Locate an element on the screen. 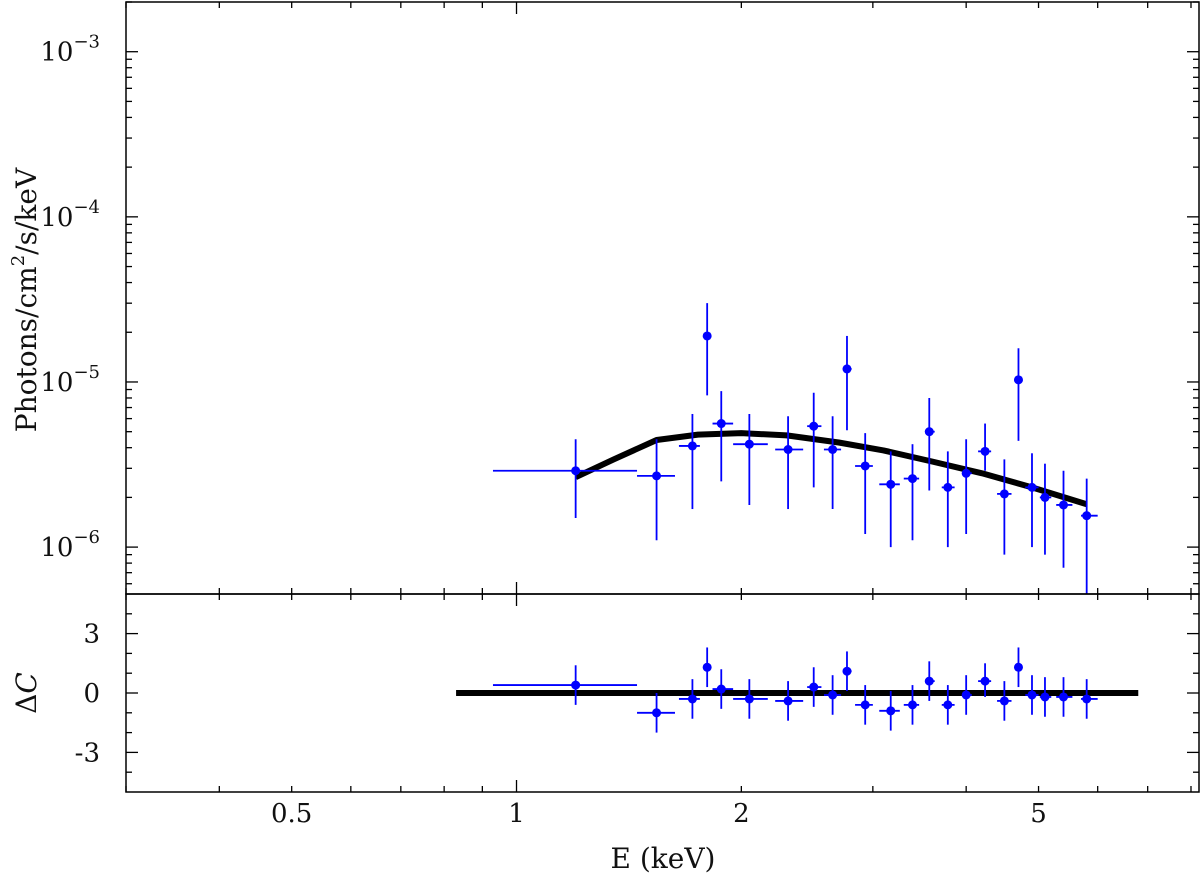 The width and height of the screenshot is (1200, 878). x-tick-label: 1 is located at coordinates (516, 814).